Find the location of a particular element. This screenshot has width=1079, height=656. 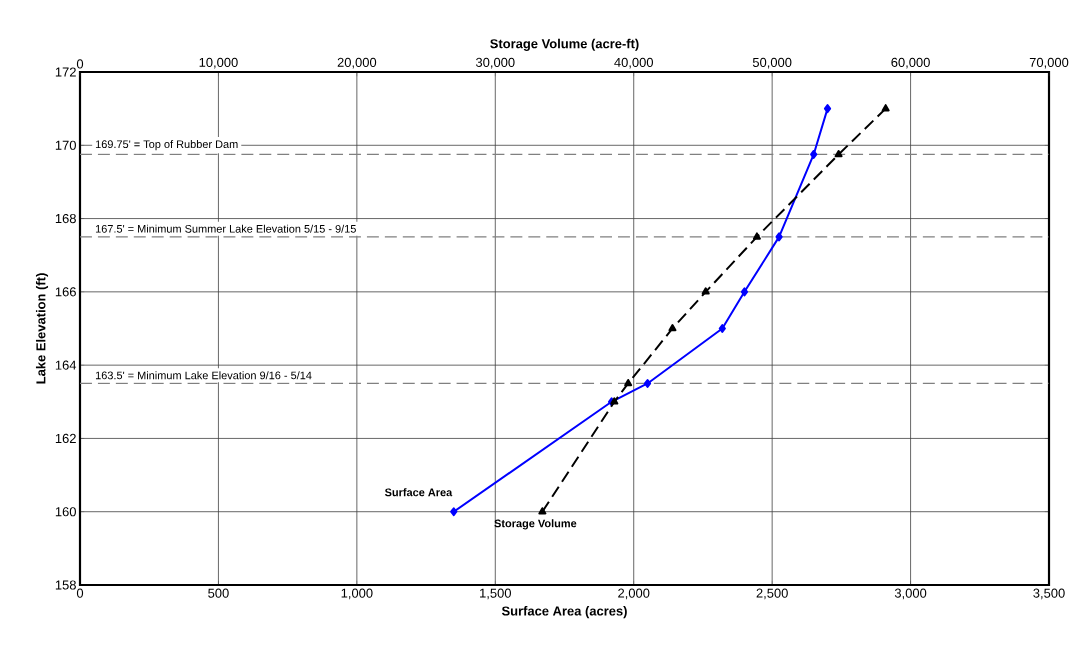

x2-tick-label: 10,000 is located at coordinates (218, 63).